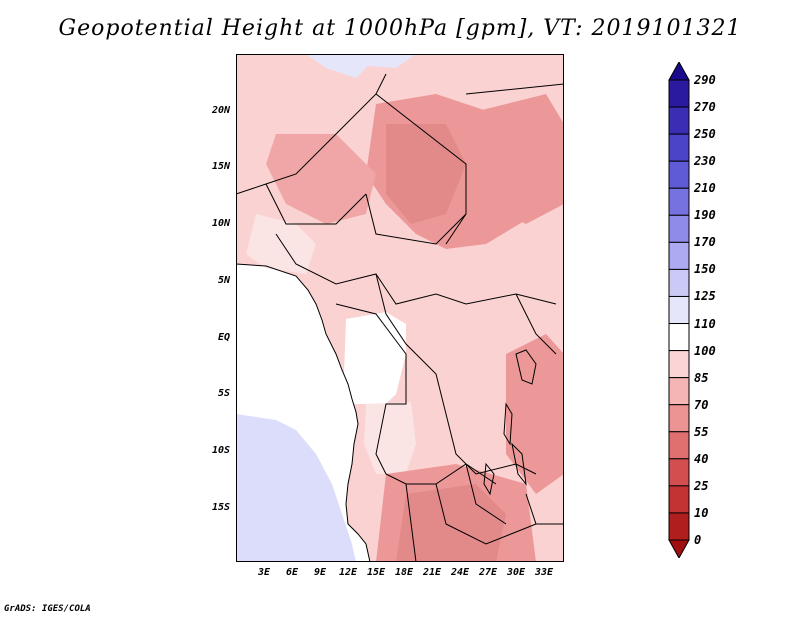 The width and height of the screenshot is (800, 618). Describe the element at coordinates (223, 393) in the screenshot. I see `lat-label-5s: 5S` at that location.